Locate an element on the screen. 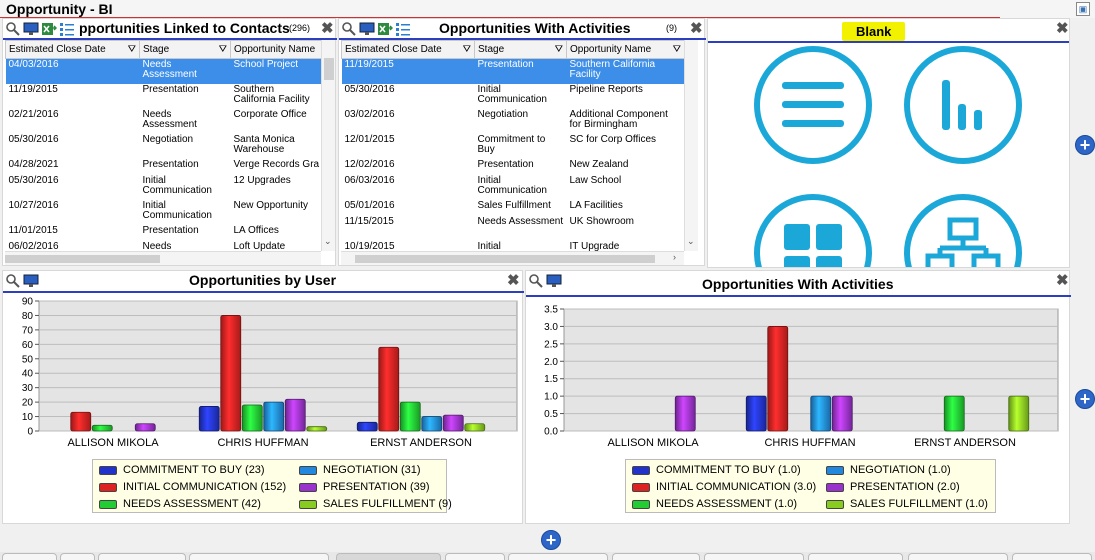 The image size is (1095, 560). table-row: 06/02/2016 Needs Loft Update is located at coordinates (164, 249).